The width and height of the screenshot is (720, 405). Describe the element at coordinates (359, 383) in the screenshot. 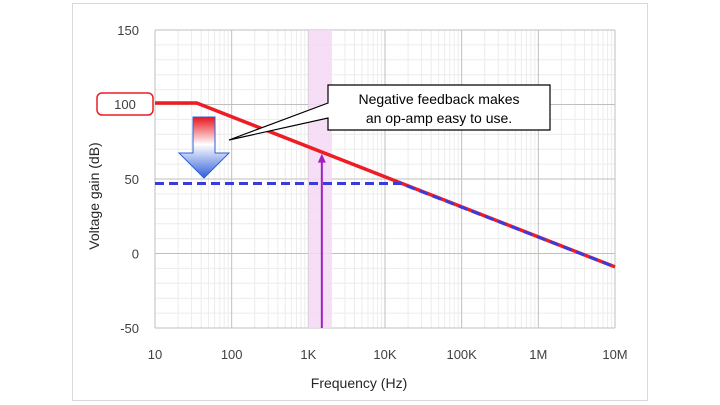

I see `x-axis-title: Frequency (Hz)` at that location.